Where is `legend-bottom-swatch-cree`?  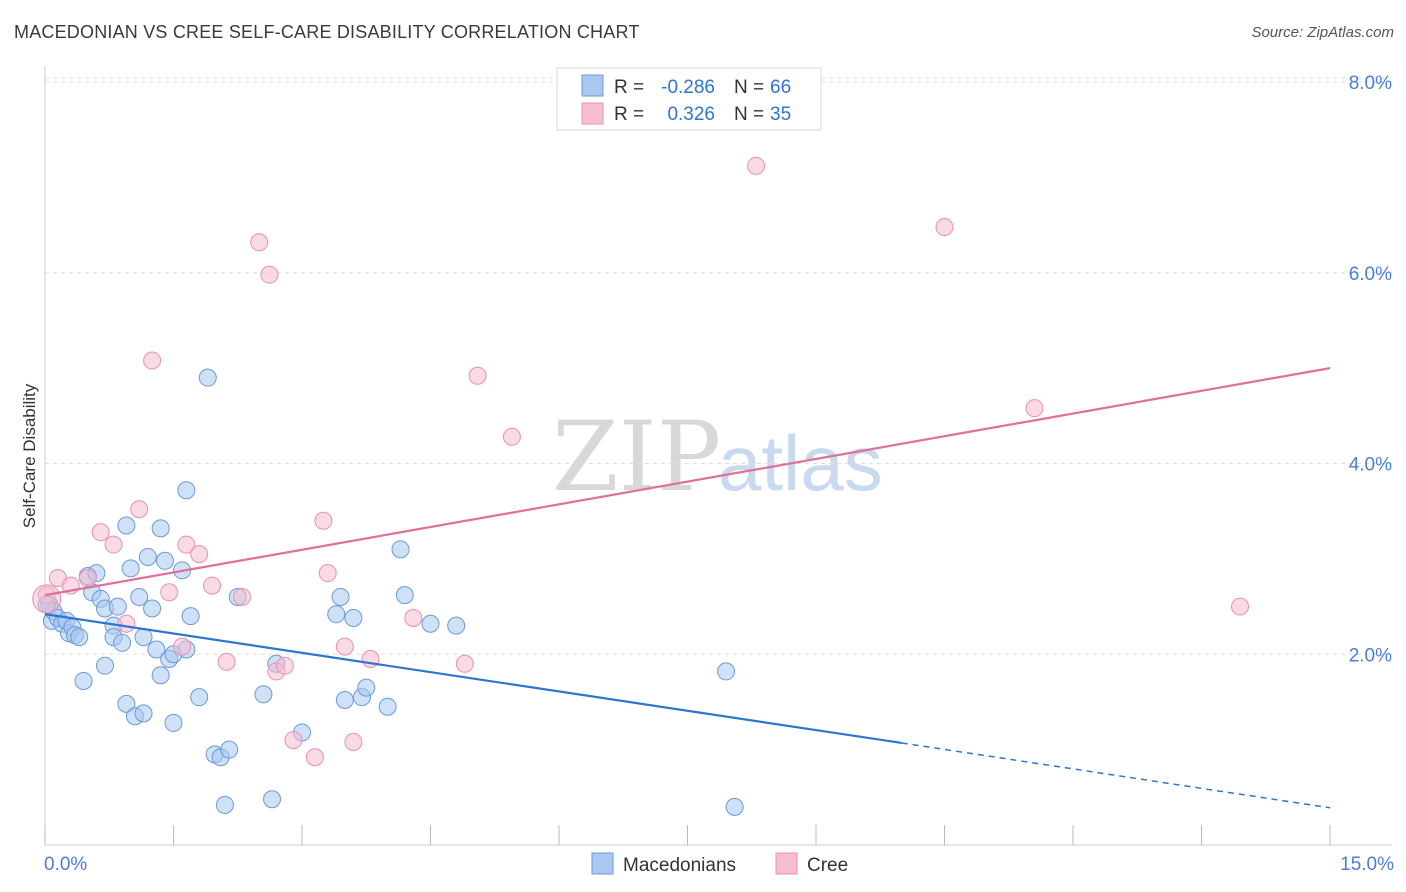 legend-bottom-swatch-cree is located at coordinates (786, 863).